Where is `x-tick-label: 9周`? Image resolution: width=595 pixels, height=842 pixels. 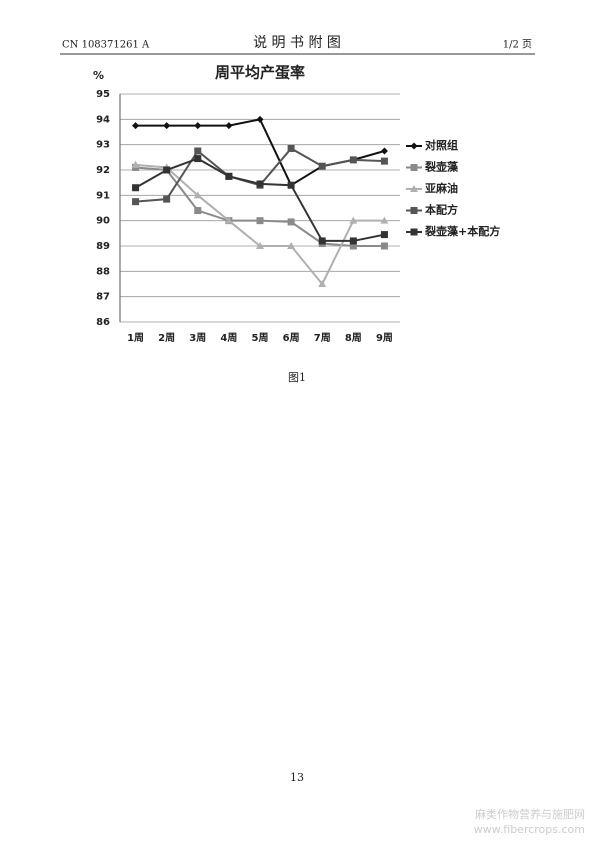
x-tick-label: 9周 is located at coordinates (384, 338).